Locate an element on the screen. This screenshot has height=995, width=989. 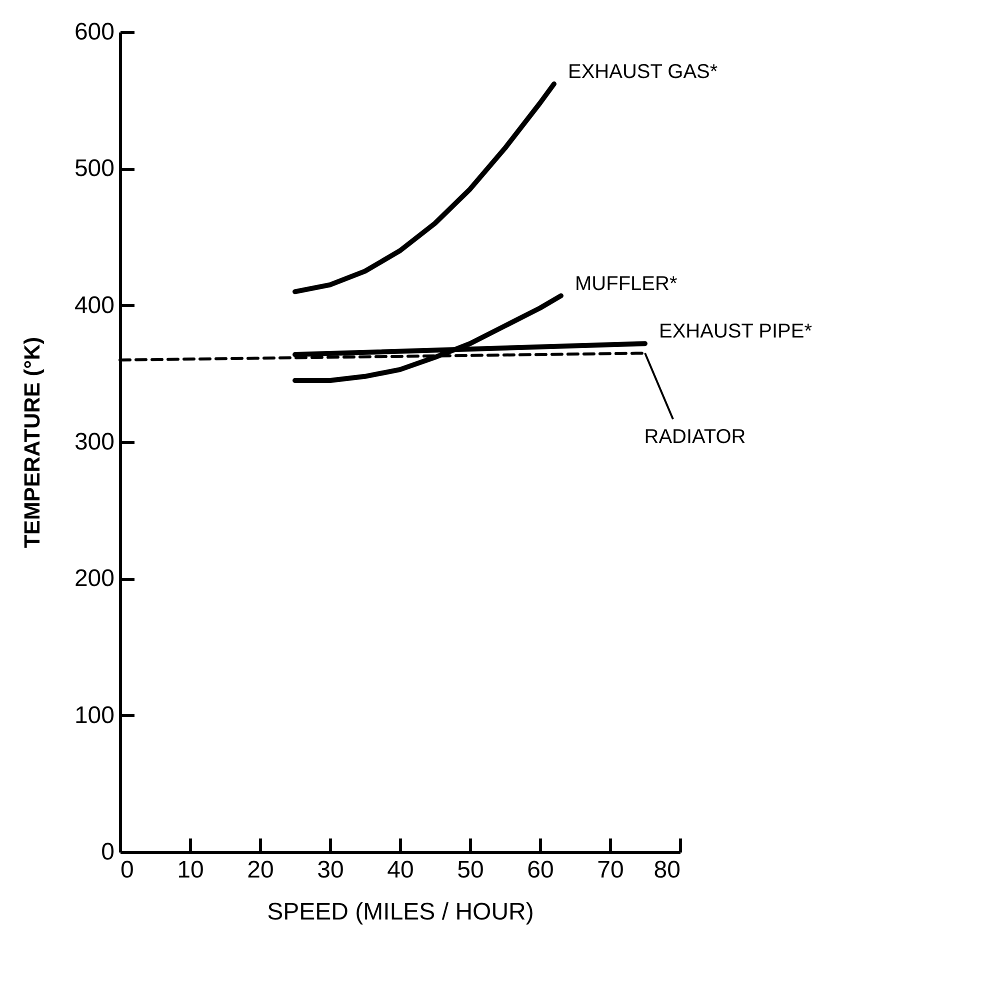
y-tick-label: 200 is located at coordinates (94, 578).